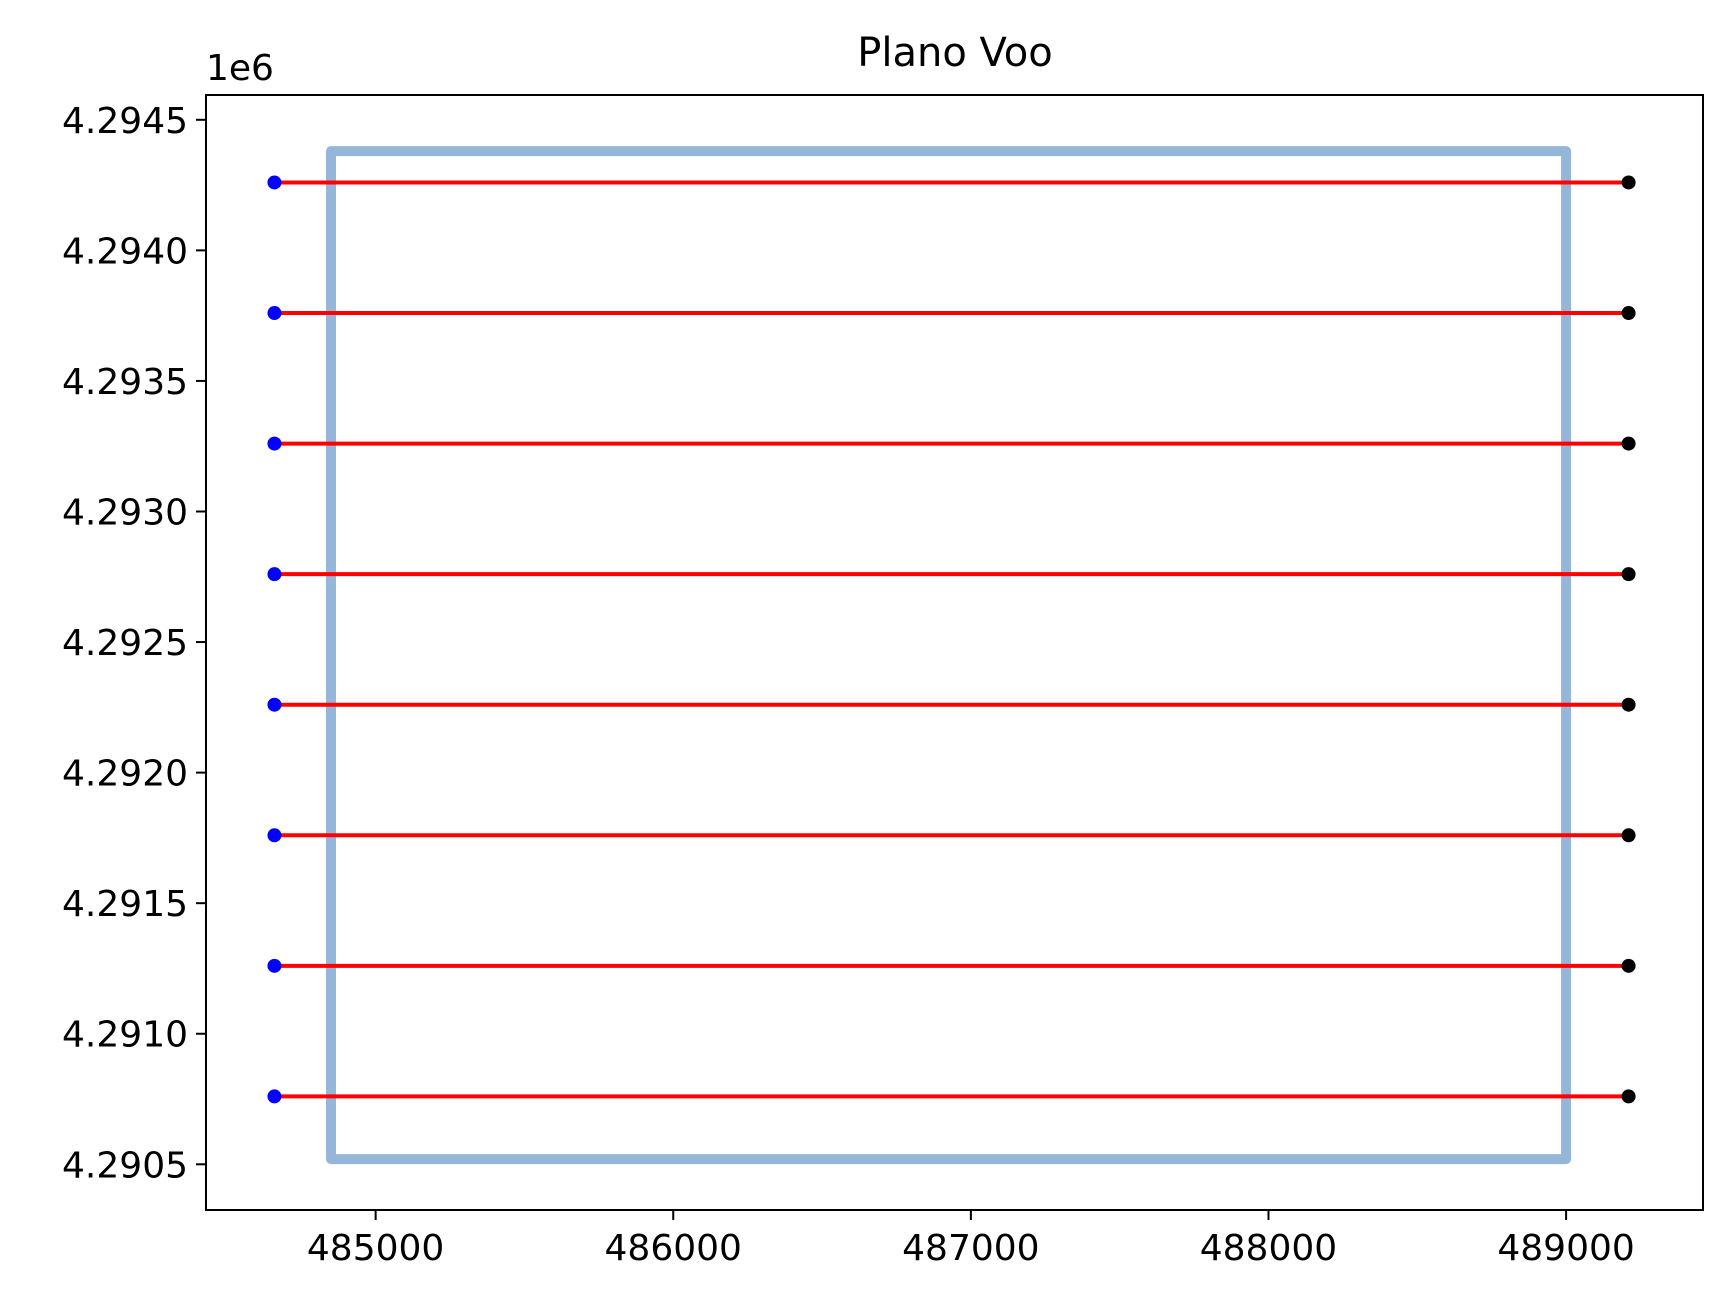 The image size is (1722, 1300). What do you see at coordinates (125, 1035) in the screenshot?
I see `y-tick-label: 4.2910` at bounding box center [125, 1035].